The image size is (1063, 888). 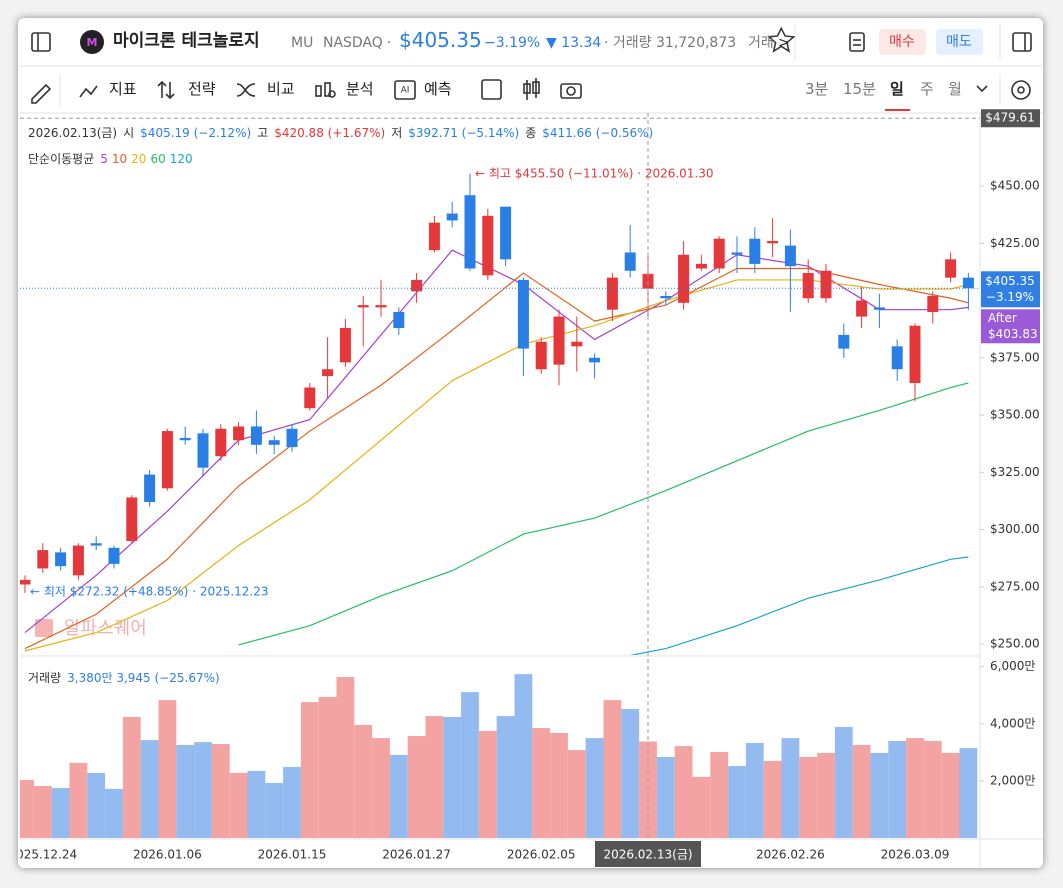 I want to click on ohlc-value: $420.88 (+1.67%), so click(x=330, y=133).